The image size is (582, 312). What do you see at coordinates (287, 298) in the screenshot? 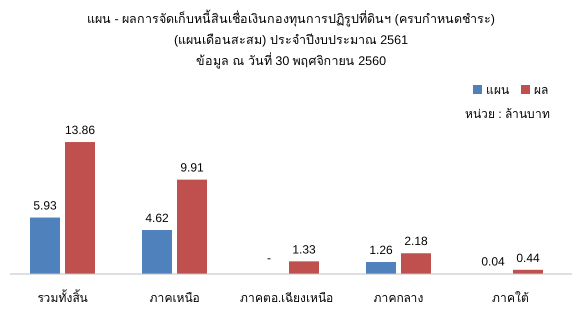
I see `x-tick-label: ภาคตอ.เฉียงเหนือ` at bounding box center [287, 298].